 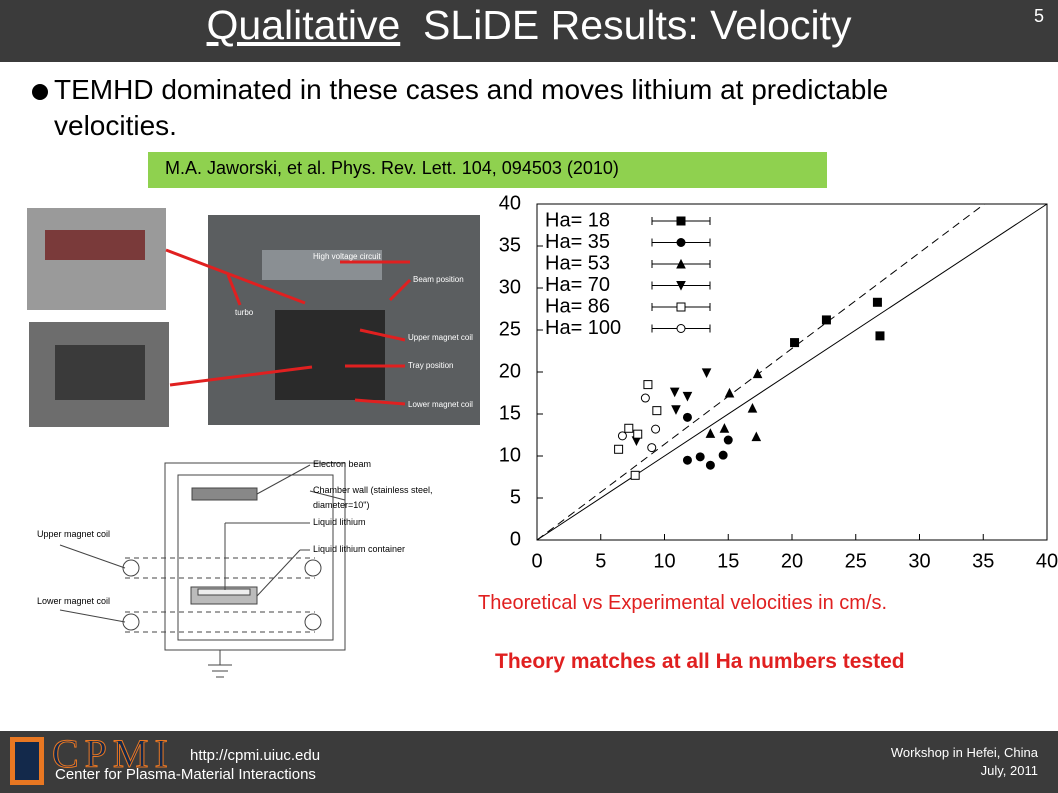 What do you see at coordinates (700, 661) in the screenshot?
I see `conclusion: Theory matches at all Ha numbers tested` at bounding box center [700, 661].